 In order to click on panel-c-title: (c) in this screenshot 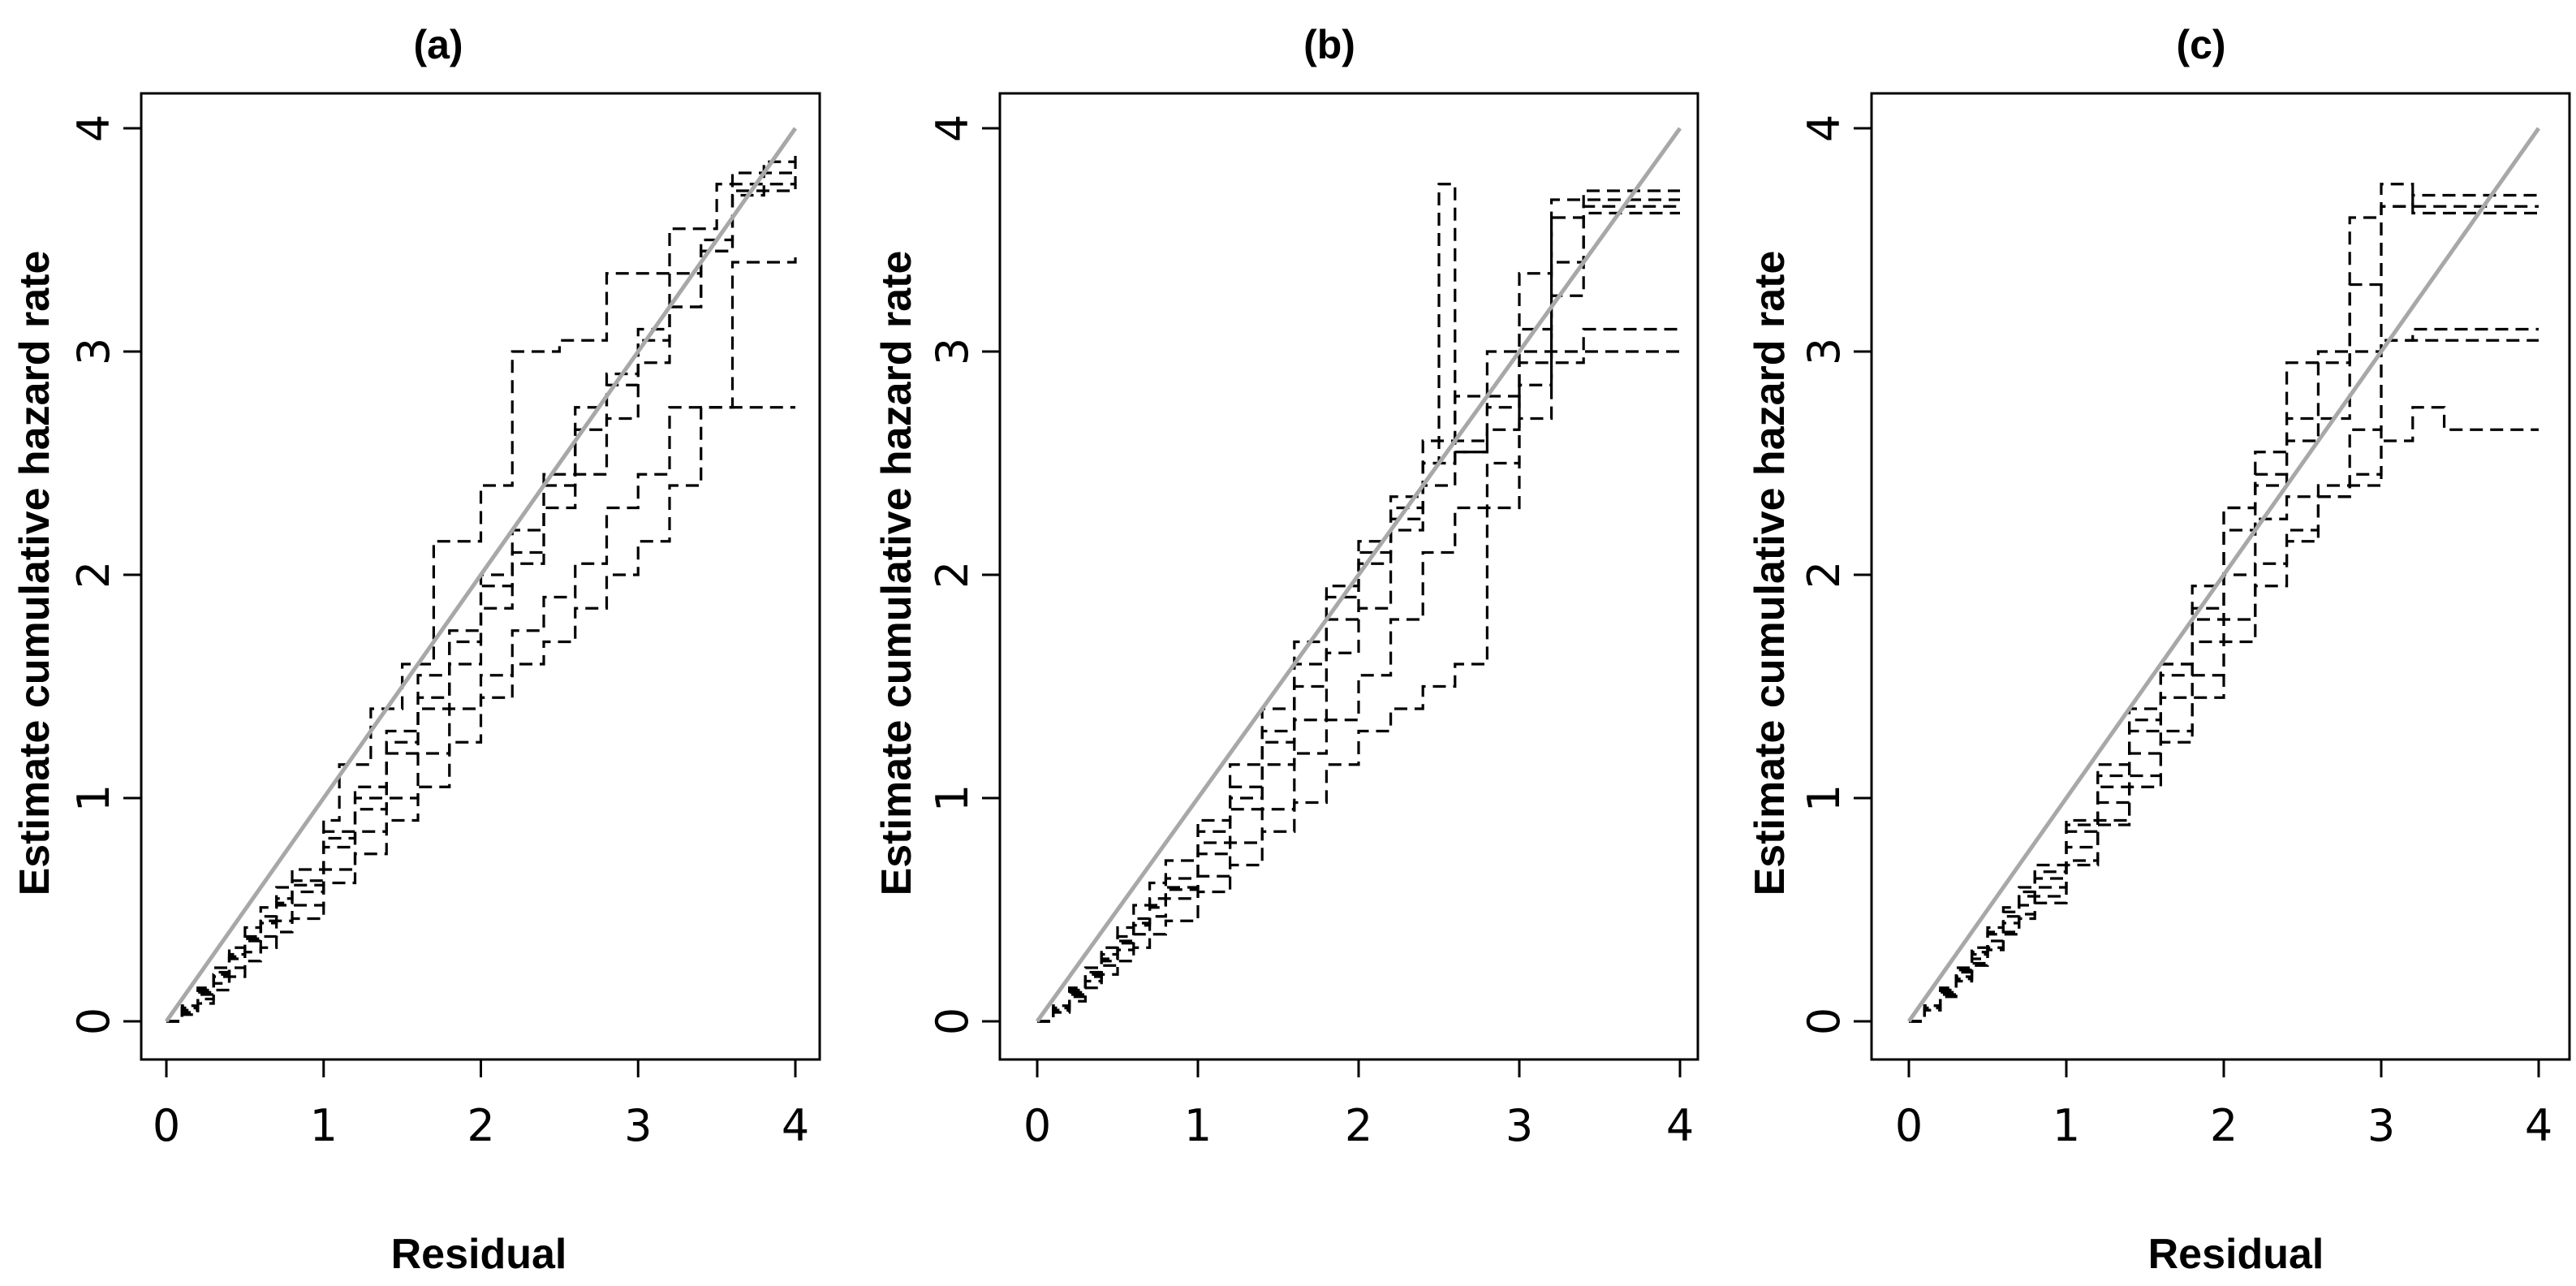, I will do `click(2201, 44)`.